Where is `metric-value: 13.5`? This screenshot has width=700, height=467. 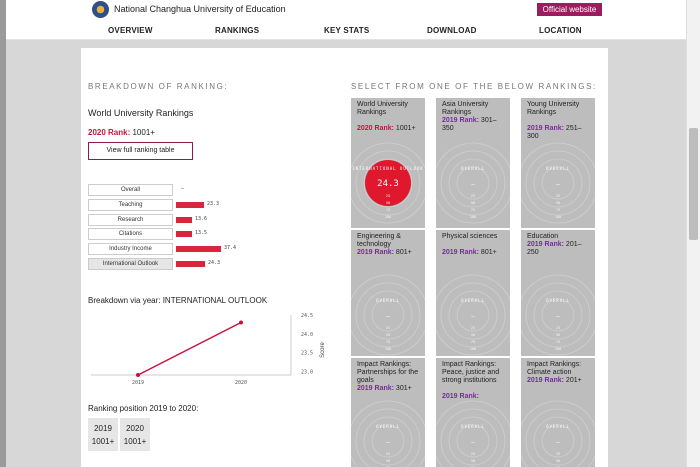
metric-value: 13.5 is located at coordinates (201, 233).